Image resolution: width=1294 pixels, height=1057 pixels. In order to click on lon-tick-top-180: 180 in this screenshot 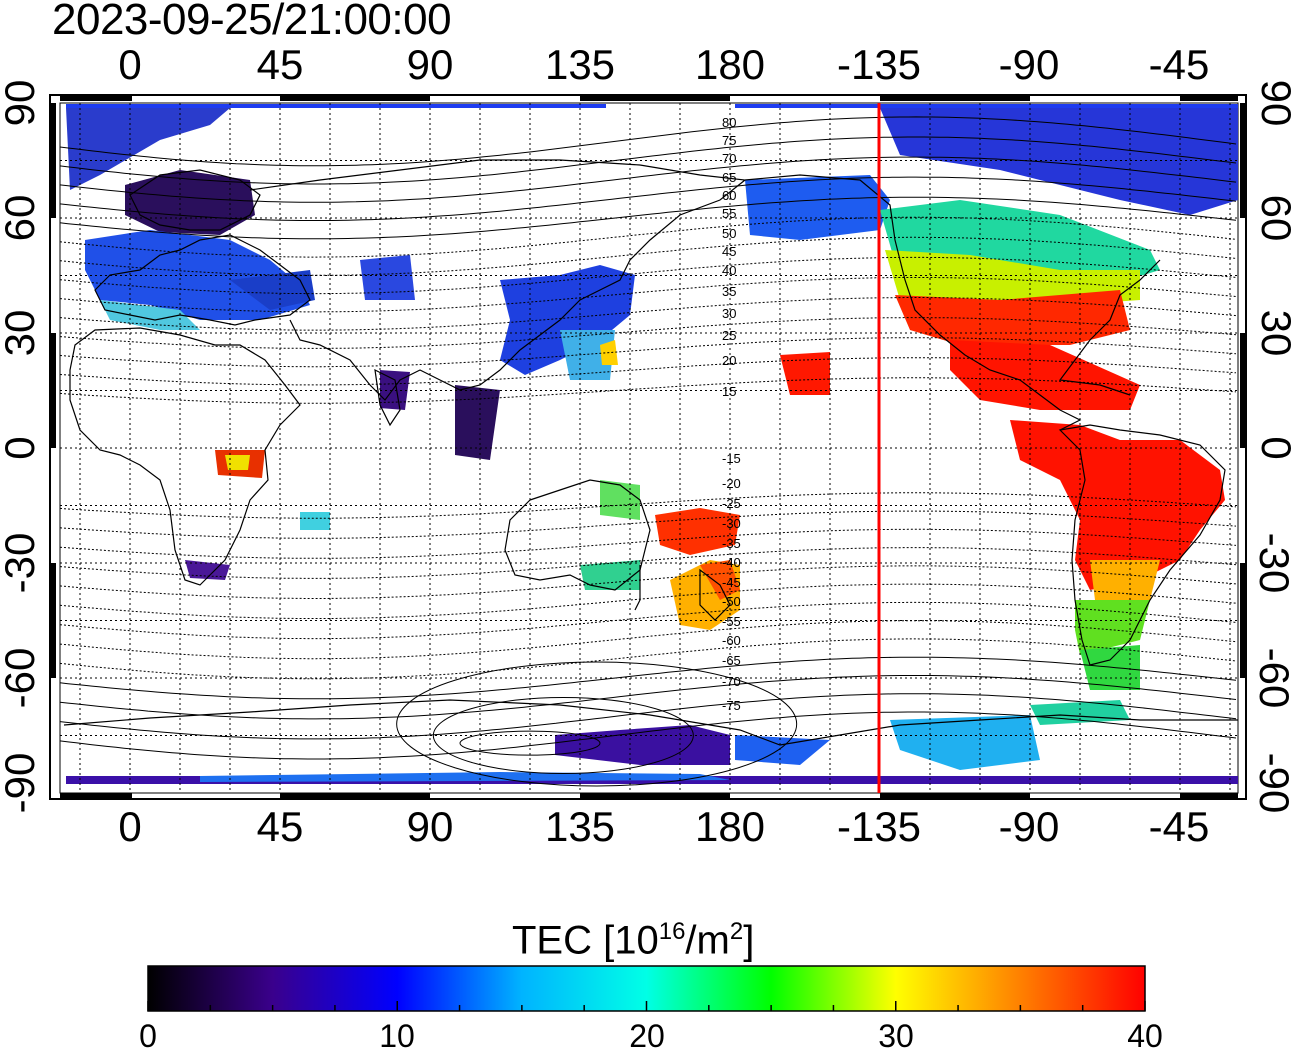, I will do `click(730, 64)`.